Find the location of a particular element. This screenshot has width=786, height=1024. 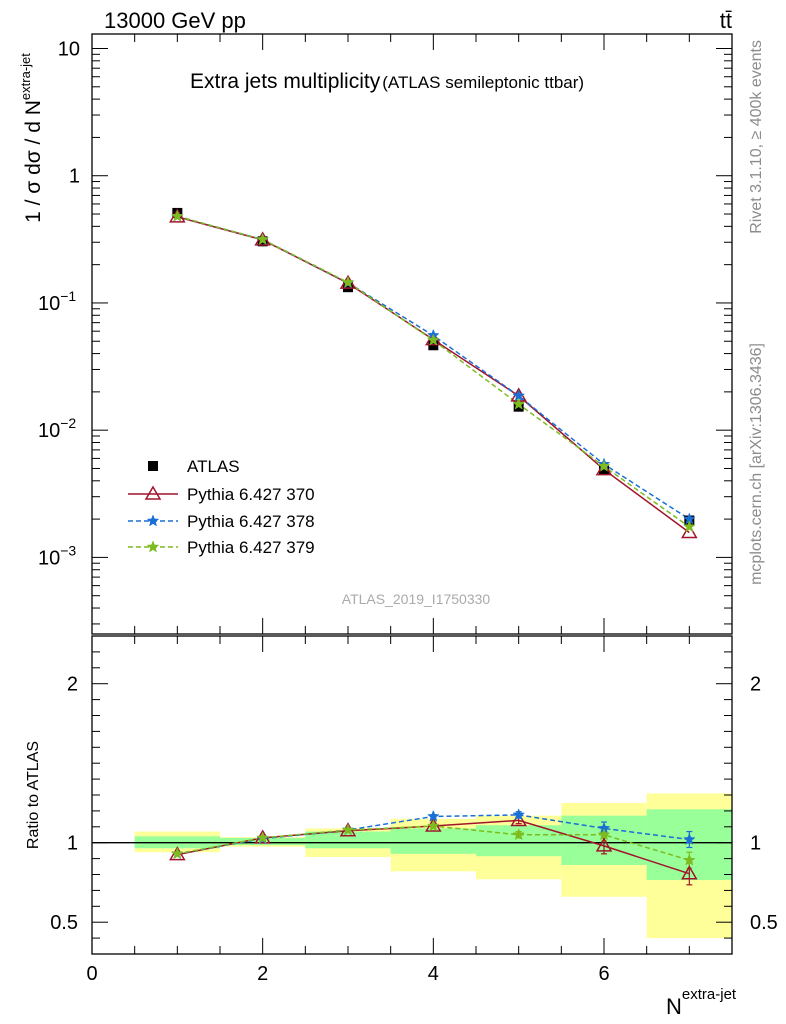

ratio-y-tick-label-right: 2 is located at coordinates (755, 685).